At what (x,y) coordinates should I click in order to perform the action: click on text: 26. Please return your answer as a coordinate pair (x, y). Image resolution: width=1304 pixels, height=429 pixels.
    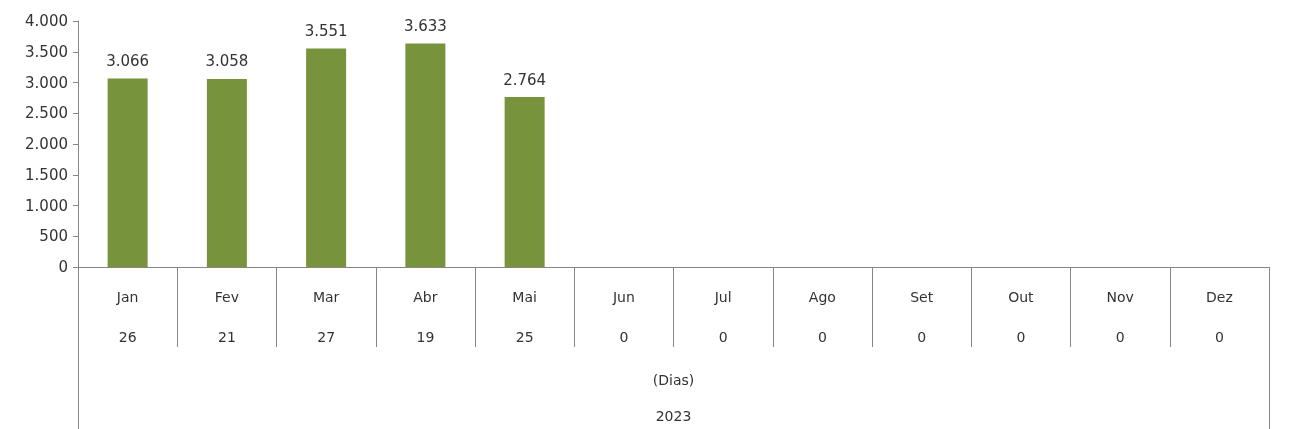
    Looking at the image, I should click on (127, 337).